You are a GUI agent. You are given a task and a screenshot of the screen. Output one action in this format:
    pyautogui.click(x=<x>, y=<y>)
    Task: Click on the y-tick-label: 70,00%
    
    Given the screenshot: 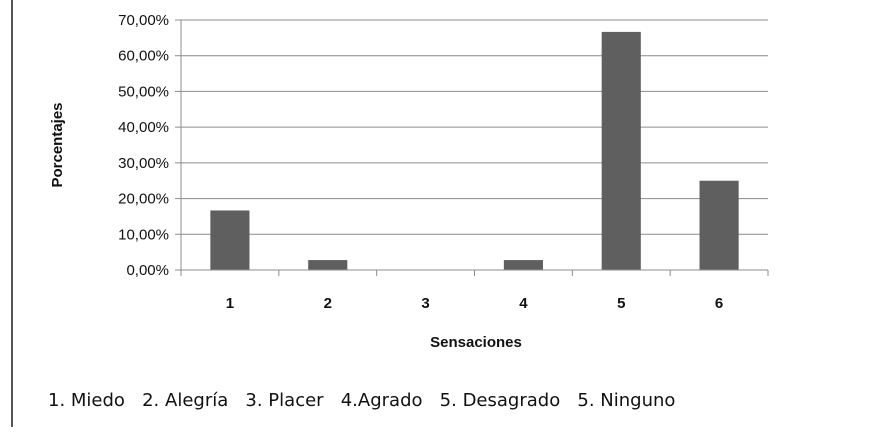 What is the action you would take?
    pyautogui.click(x=143, y=20)
    